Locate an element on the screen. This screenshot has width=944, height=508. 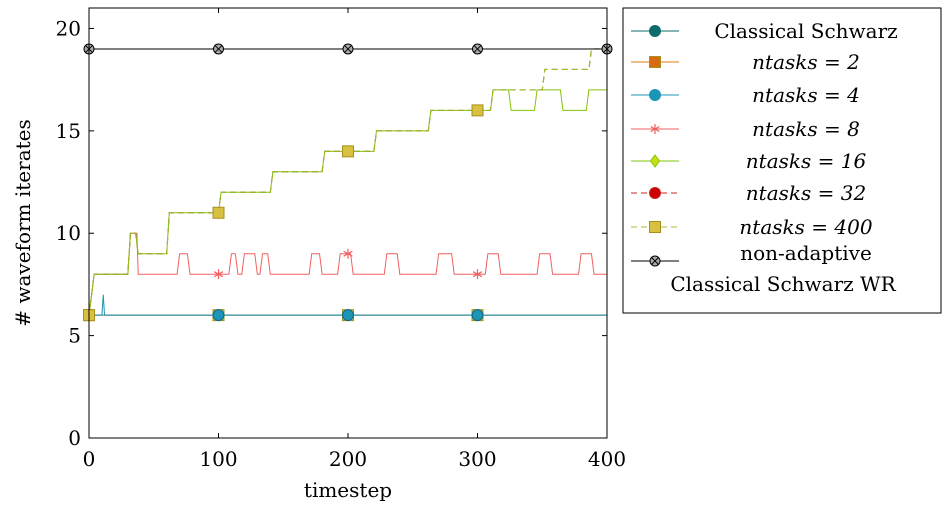
y-tick-label-3: 15 is located at coordinates (68, 131).